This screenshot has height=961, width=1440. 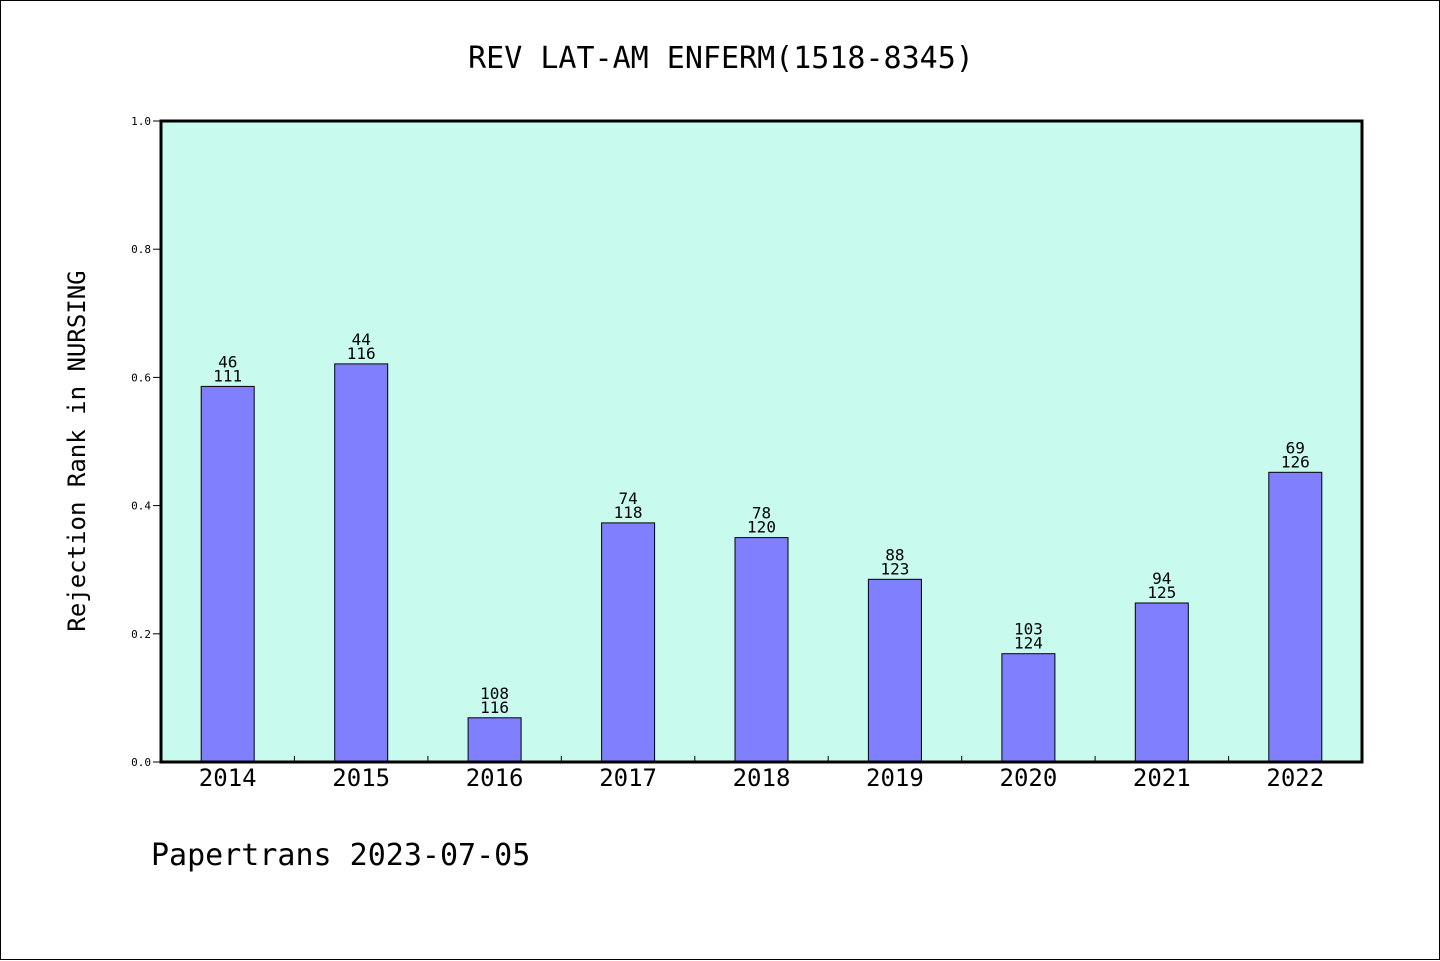 What do you see at coordinates (141, 762) in the screenshot?
I see `y-tick-label-0.0: 0.0` at bounding box center [141, 762].